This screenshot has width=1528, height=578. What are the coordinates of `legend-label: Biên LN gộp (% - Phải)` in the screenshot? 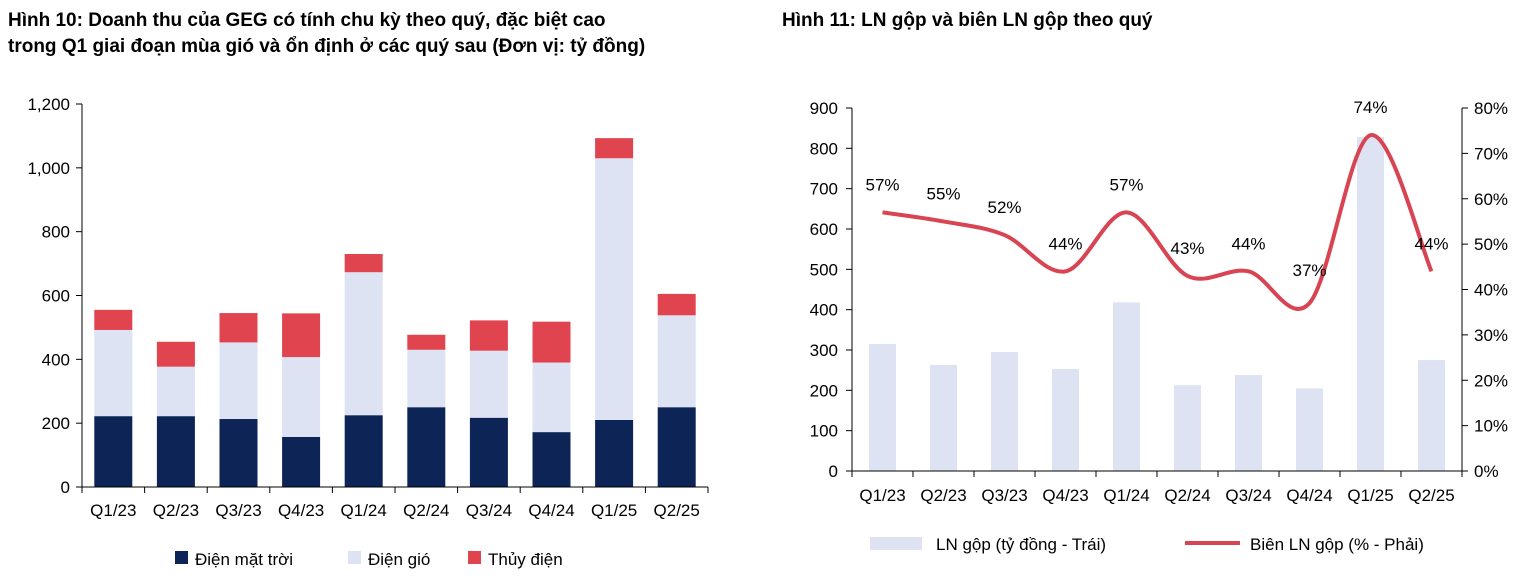 It's located at (1337, 544).